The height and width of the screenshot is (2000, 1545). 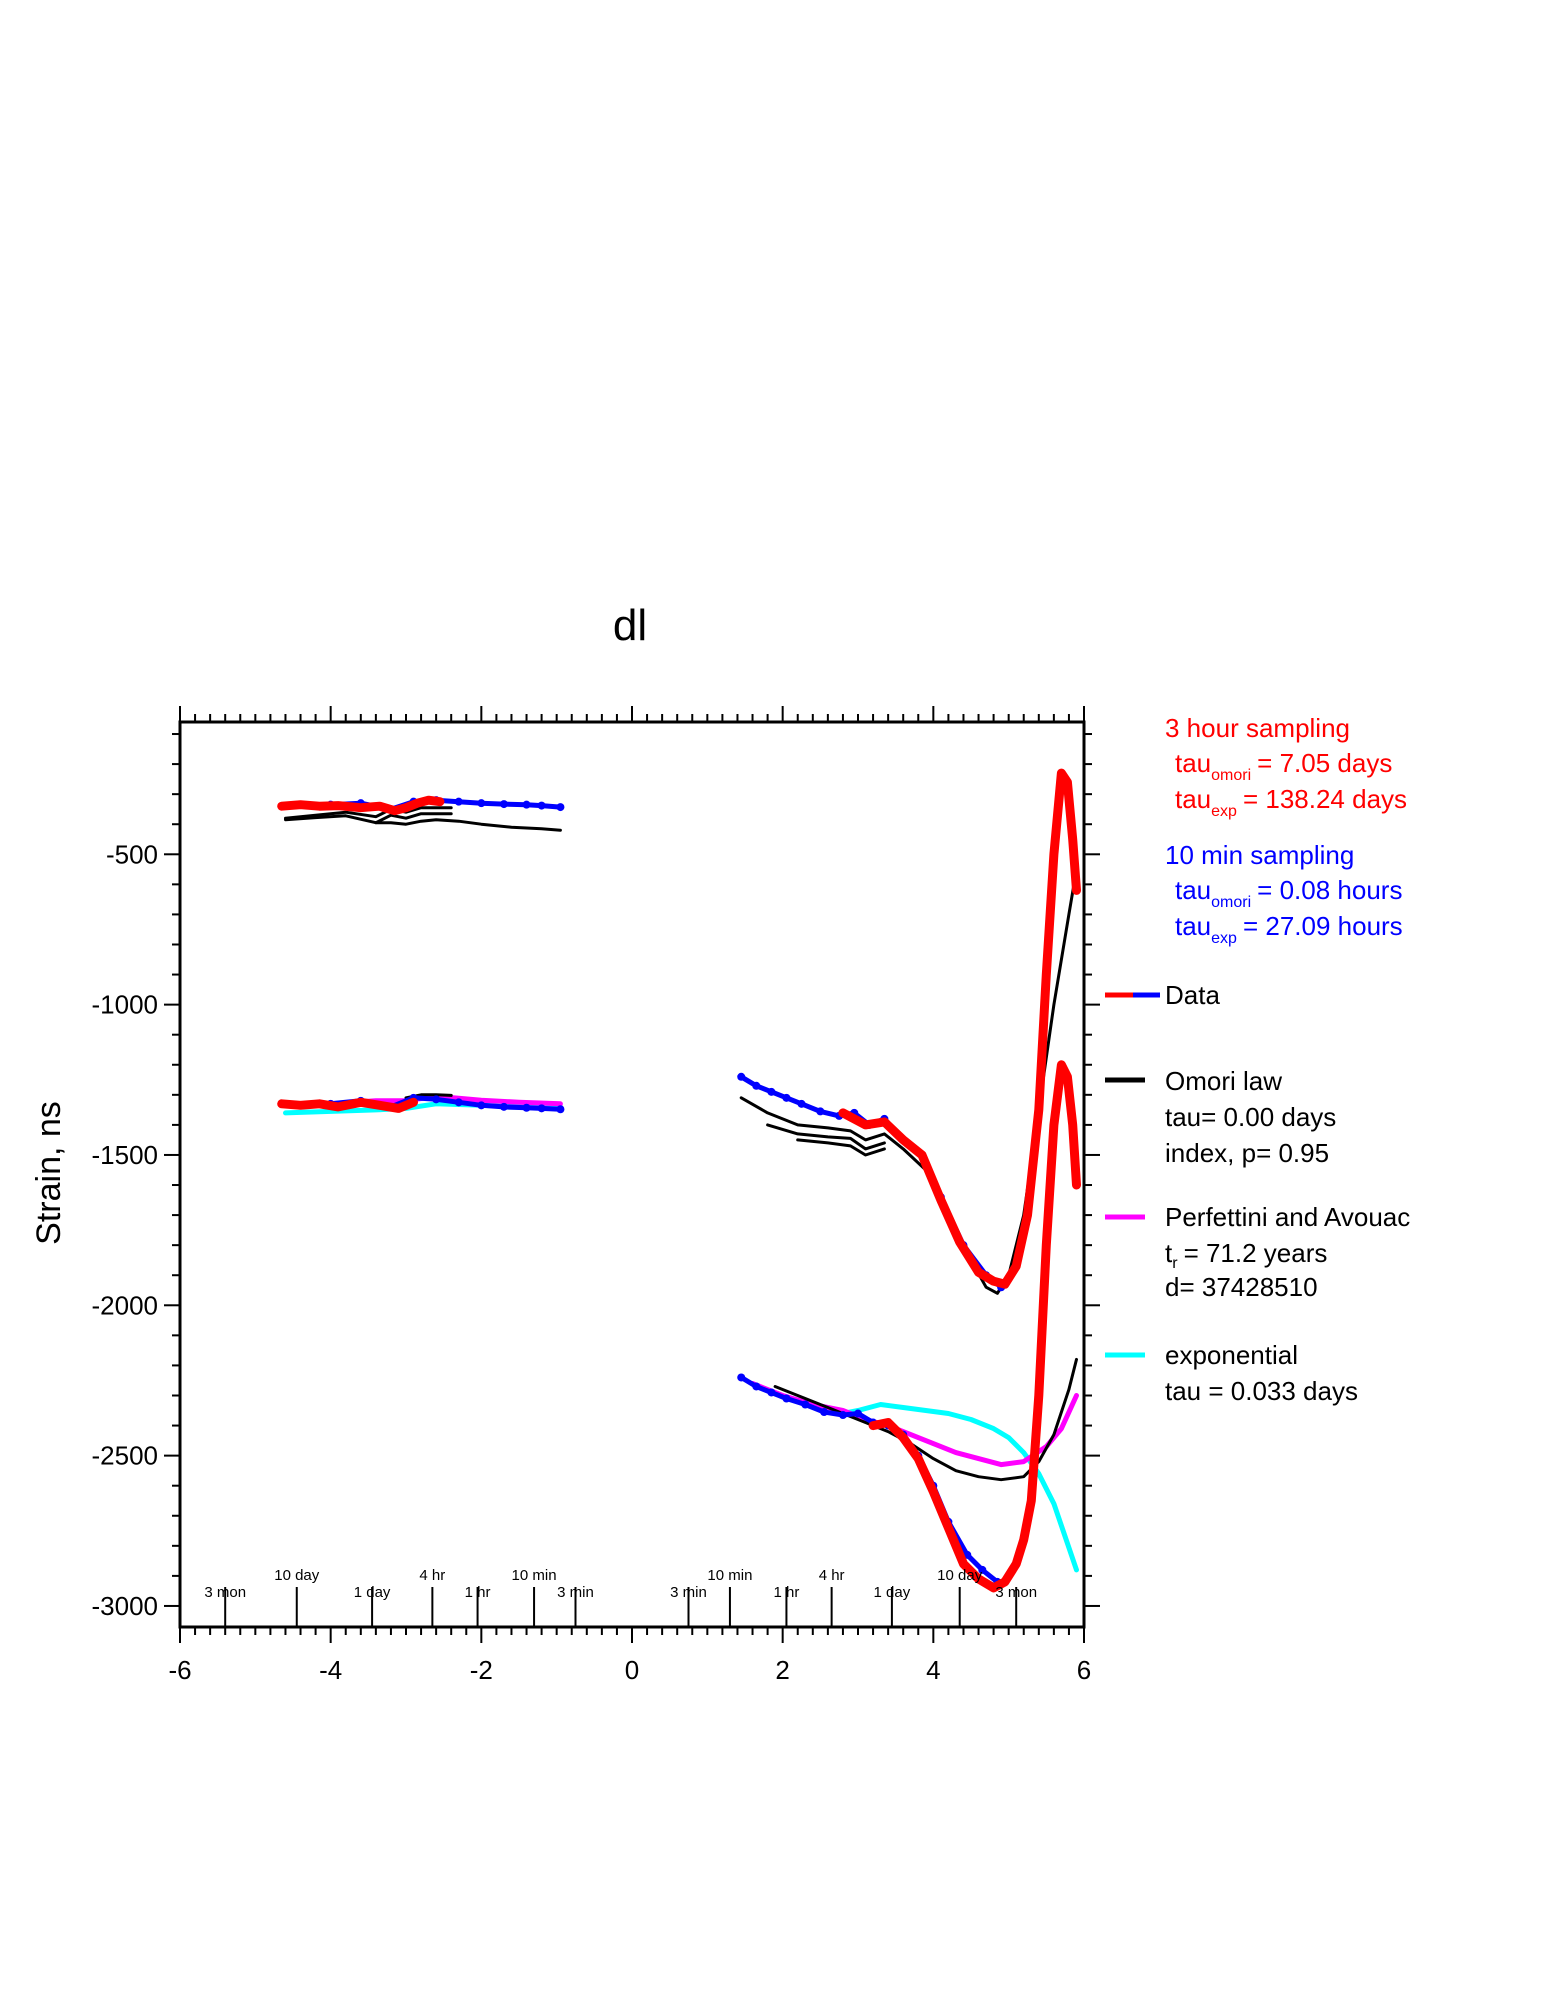 I want to click on y-tick-label: -2000, so click(x=125, y=1305).